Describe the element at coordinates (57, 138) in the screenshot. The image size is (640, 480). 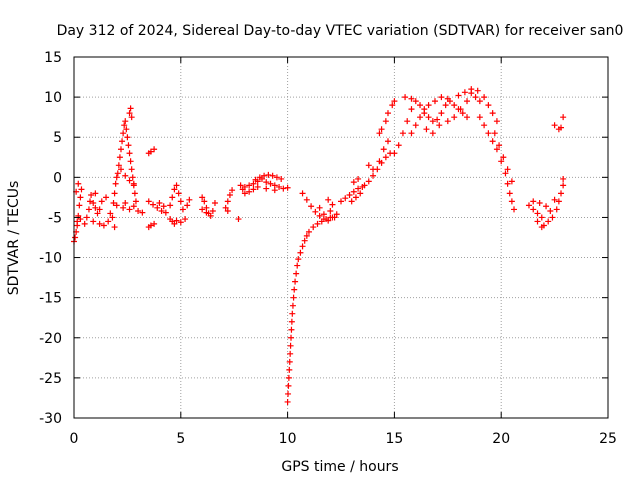
I see `y-tick-label: 5` at that location.